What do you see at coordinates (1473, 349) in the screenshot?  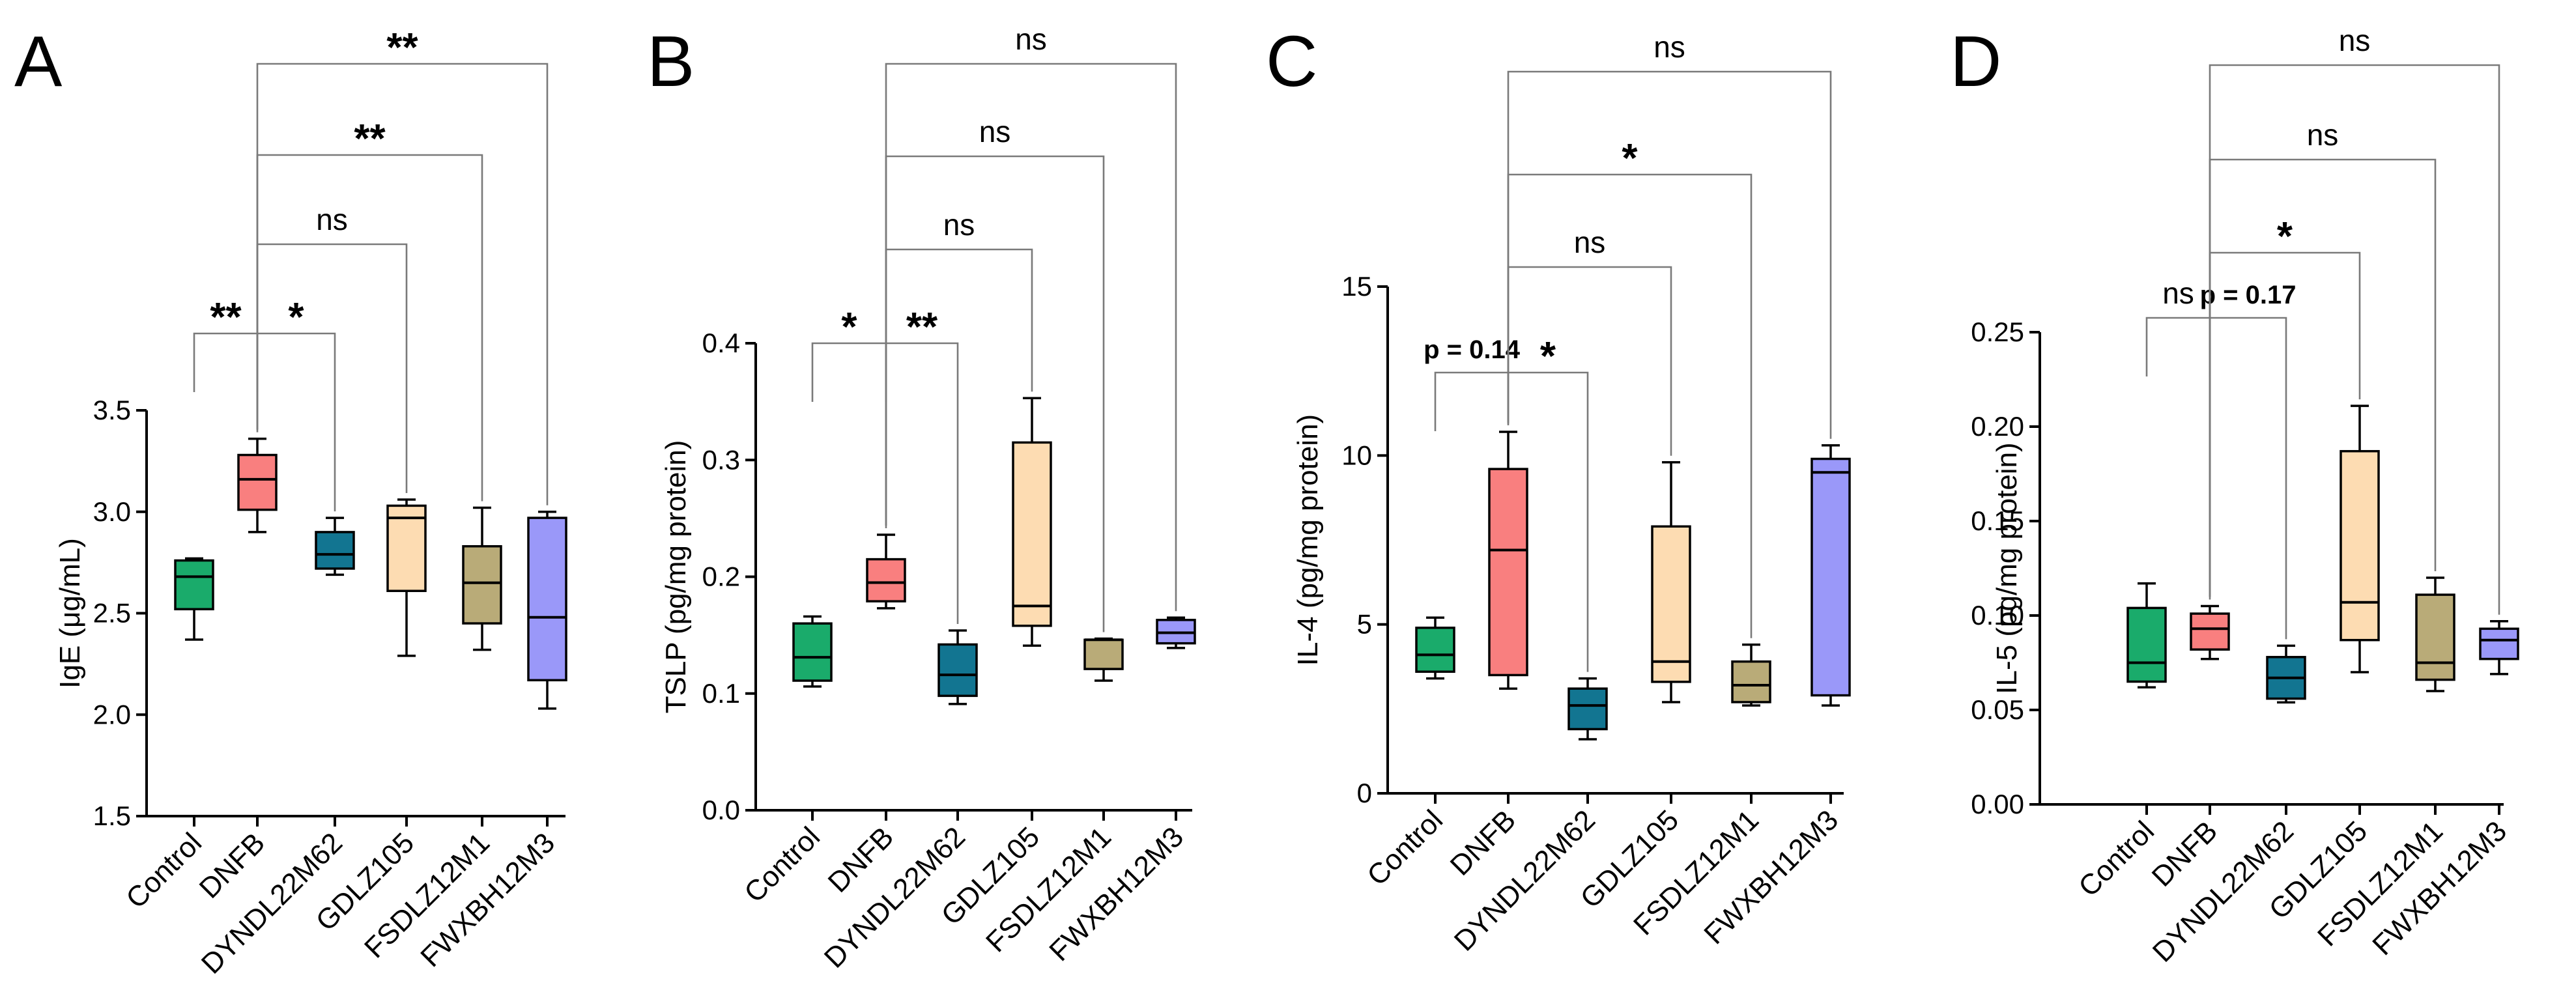 I see `significance-label: p = 0.14` at bounding box center [1473, 349].